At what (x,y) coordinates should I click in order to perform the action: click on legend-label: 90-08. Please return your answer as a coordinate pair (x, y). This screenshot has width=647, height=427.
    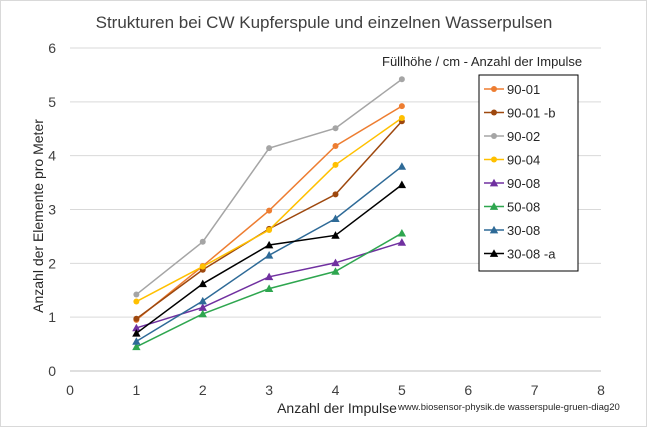
    Looking at the image, I should click on (523, 183).